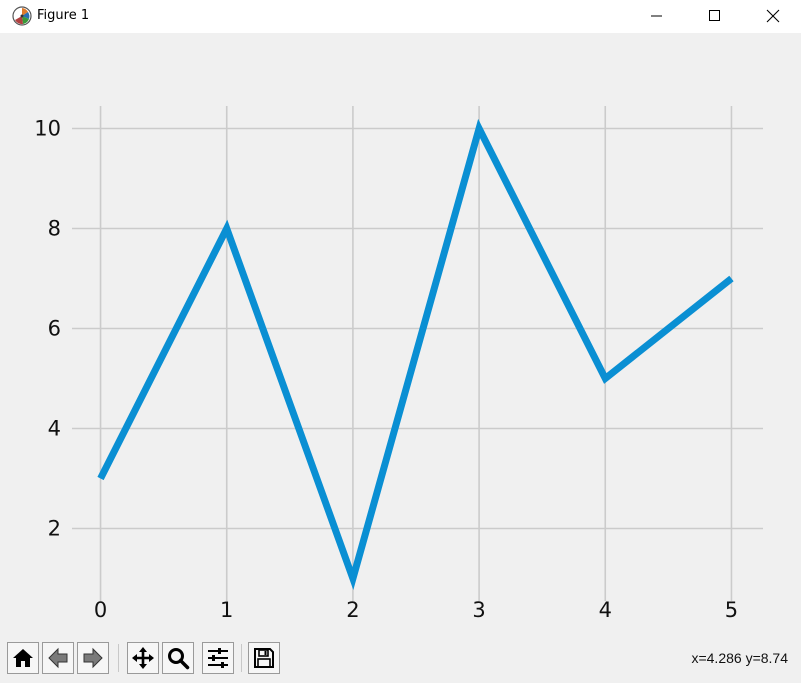 This screenshot has width=801, height=693. I want to click on back-button, so click(58, 658).